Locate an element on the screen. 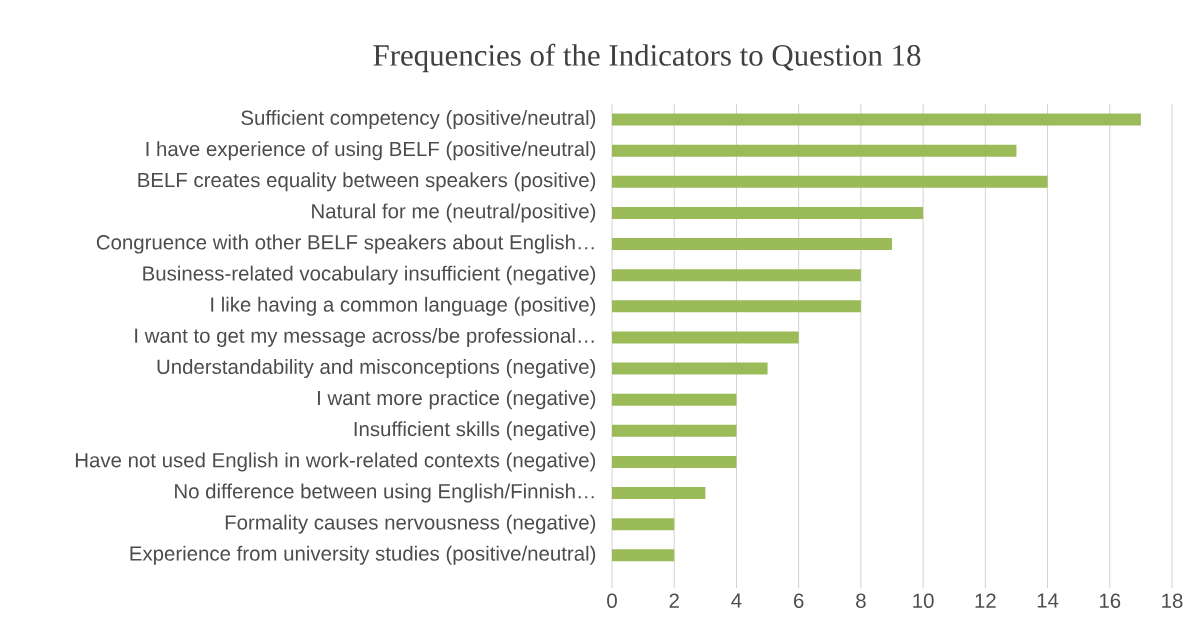 The height and width of the screenshot is (626, 1200). chart-title: Frequencies of the Indicators to Question 18 is located at coordinates (647, 58).